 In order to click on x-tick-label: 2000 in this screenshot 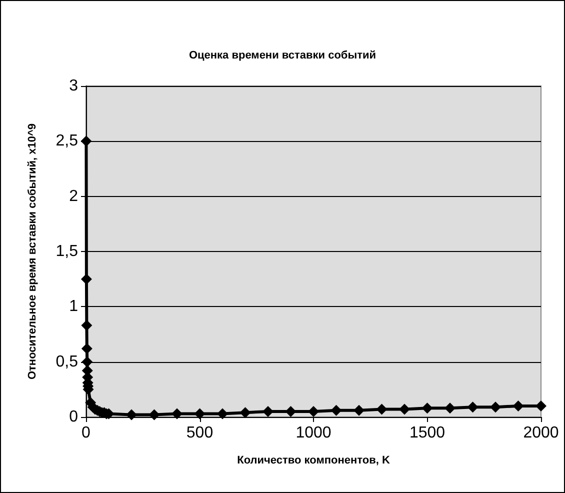, I will do `click(541, 433)`.